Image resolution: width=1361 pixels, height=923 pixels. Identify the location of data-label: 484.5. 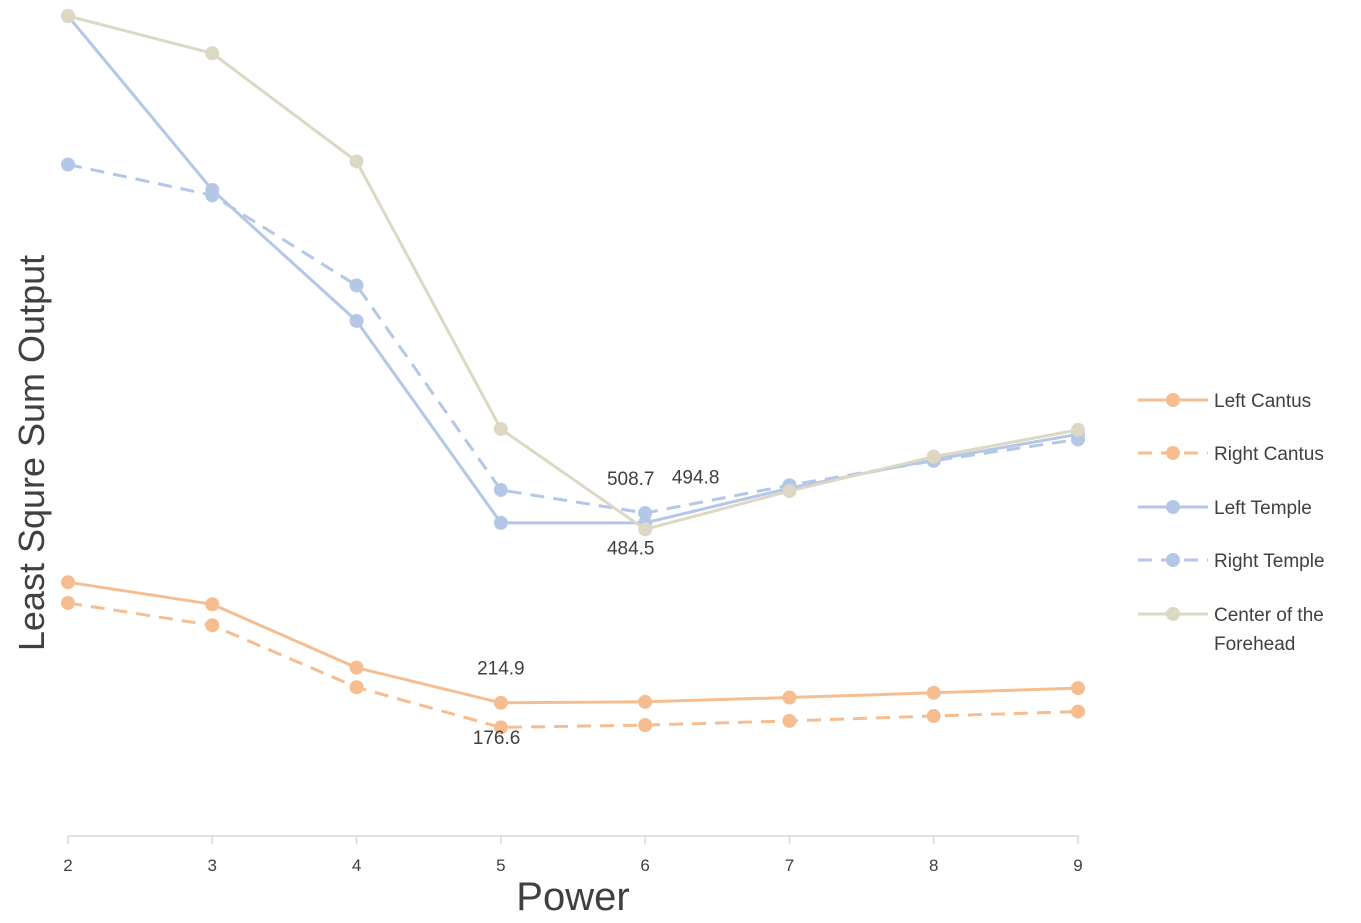
(631, 549).